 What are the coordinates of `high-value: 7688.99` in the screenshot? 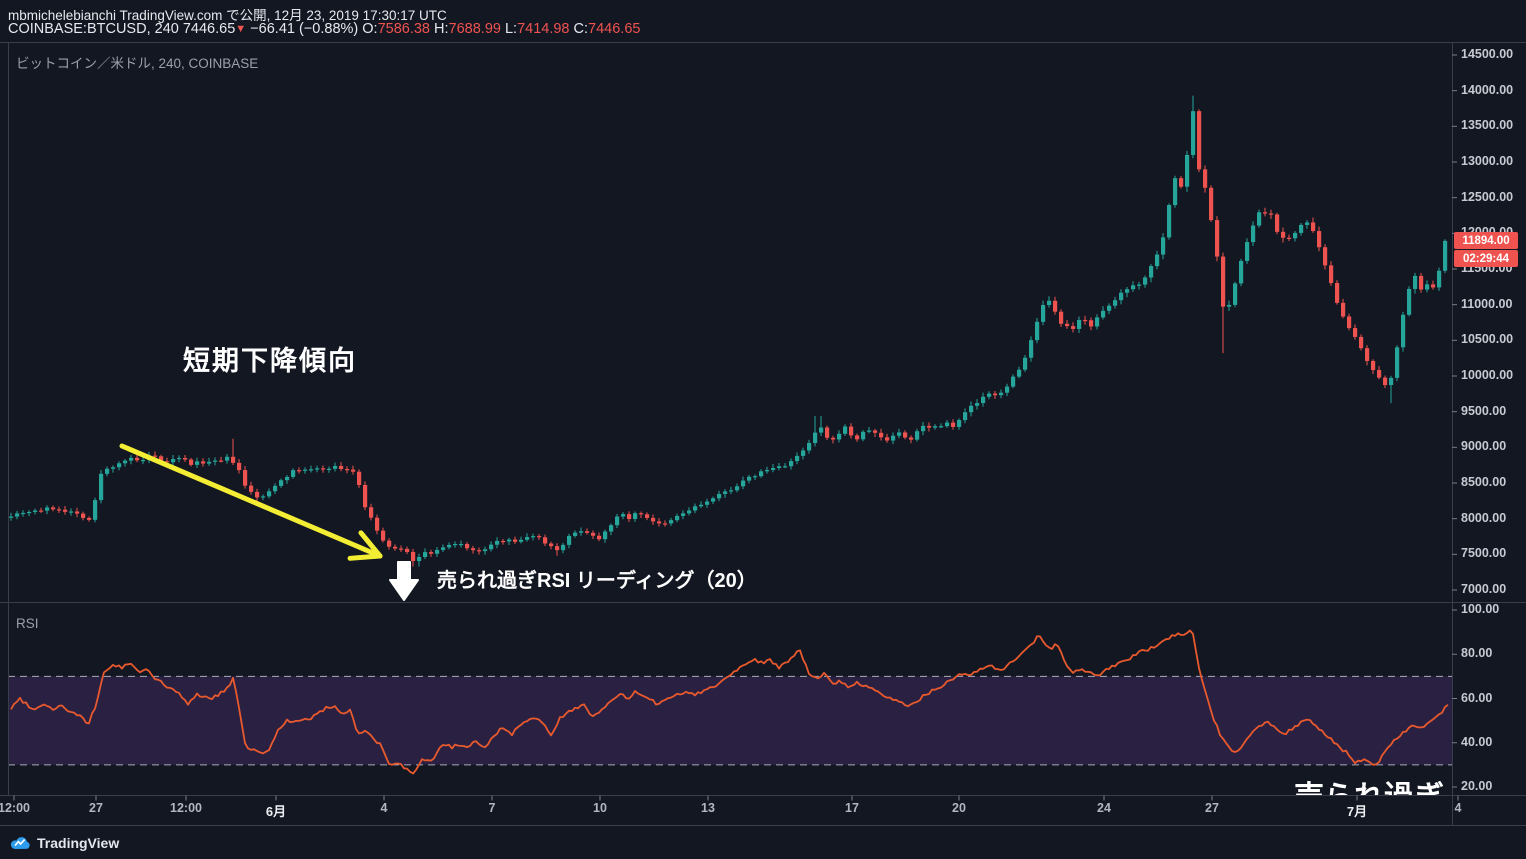 It's located at (474, 29).